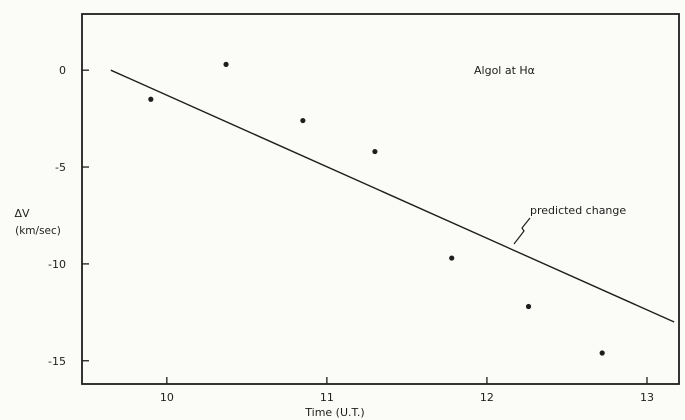  What do you see at coordinates (62, 70) in the screenshot?
I see `y-tick-label: 0` at bounding box center [62, 70].